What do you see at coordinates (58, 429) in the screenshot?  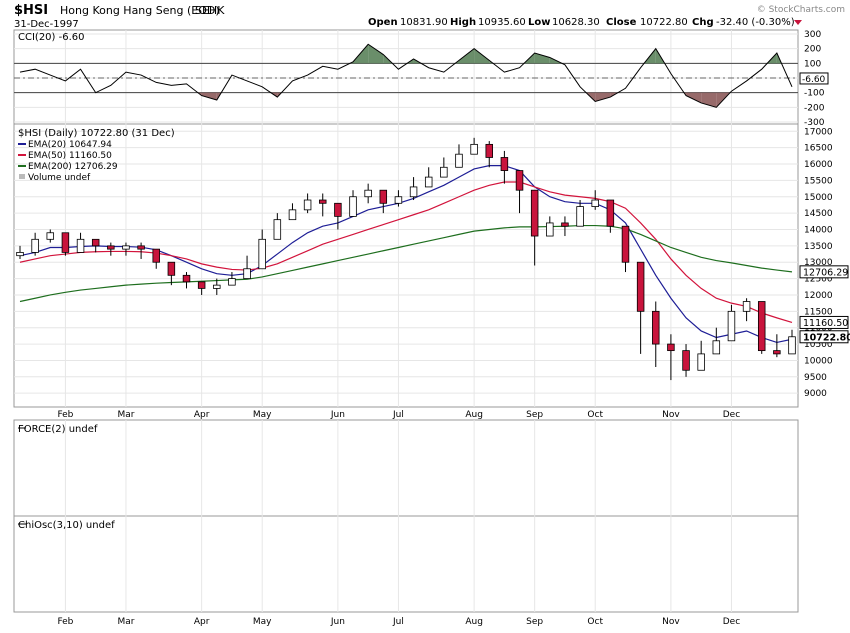 I see `force-title: FORCE(2) undef` at bounding box center [58, 429].